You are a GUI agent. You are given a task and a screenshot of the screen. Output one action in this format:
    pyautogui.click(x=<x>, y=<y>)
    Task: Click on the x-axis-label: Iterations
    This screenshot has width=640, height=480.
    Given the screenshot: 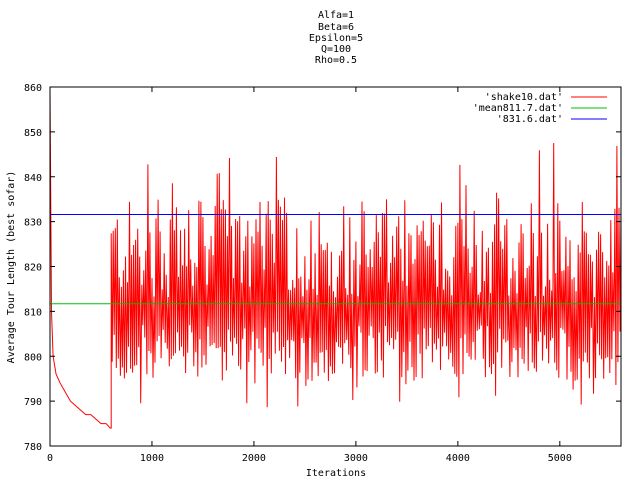 What is the action you would take?
    pyautogui.click(x=336, y=473)
    